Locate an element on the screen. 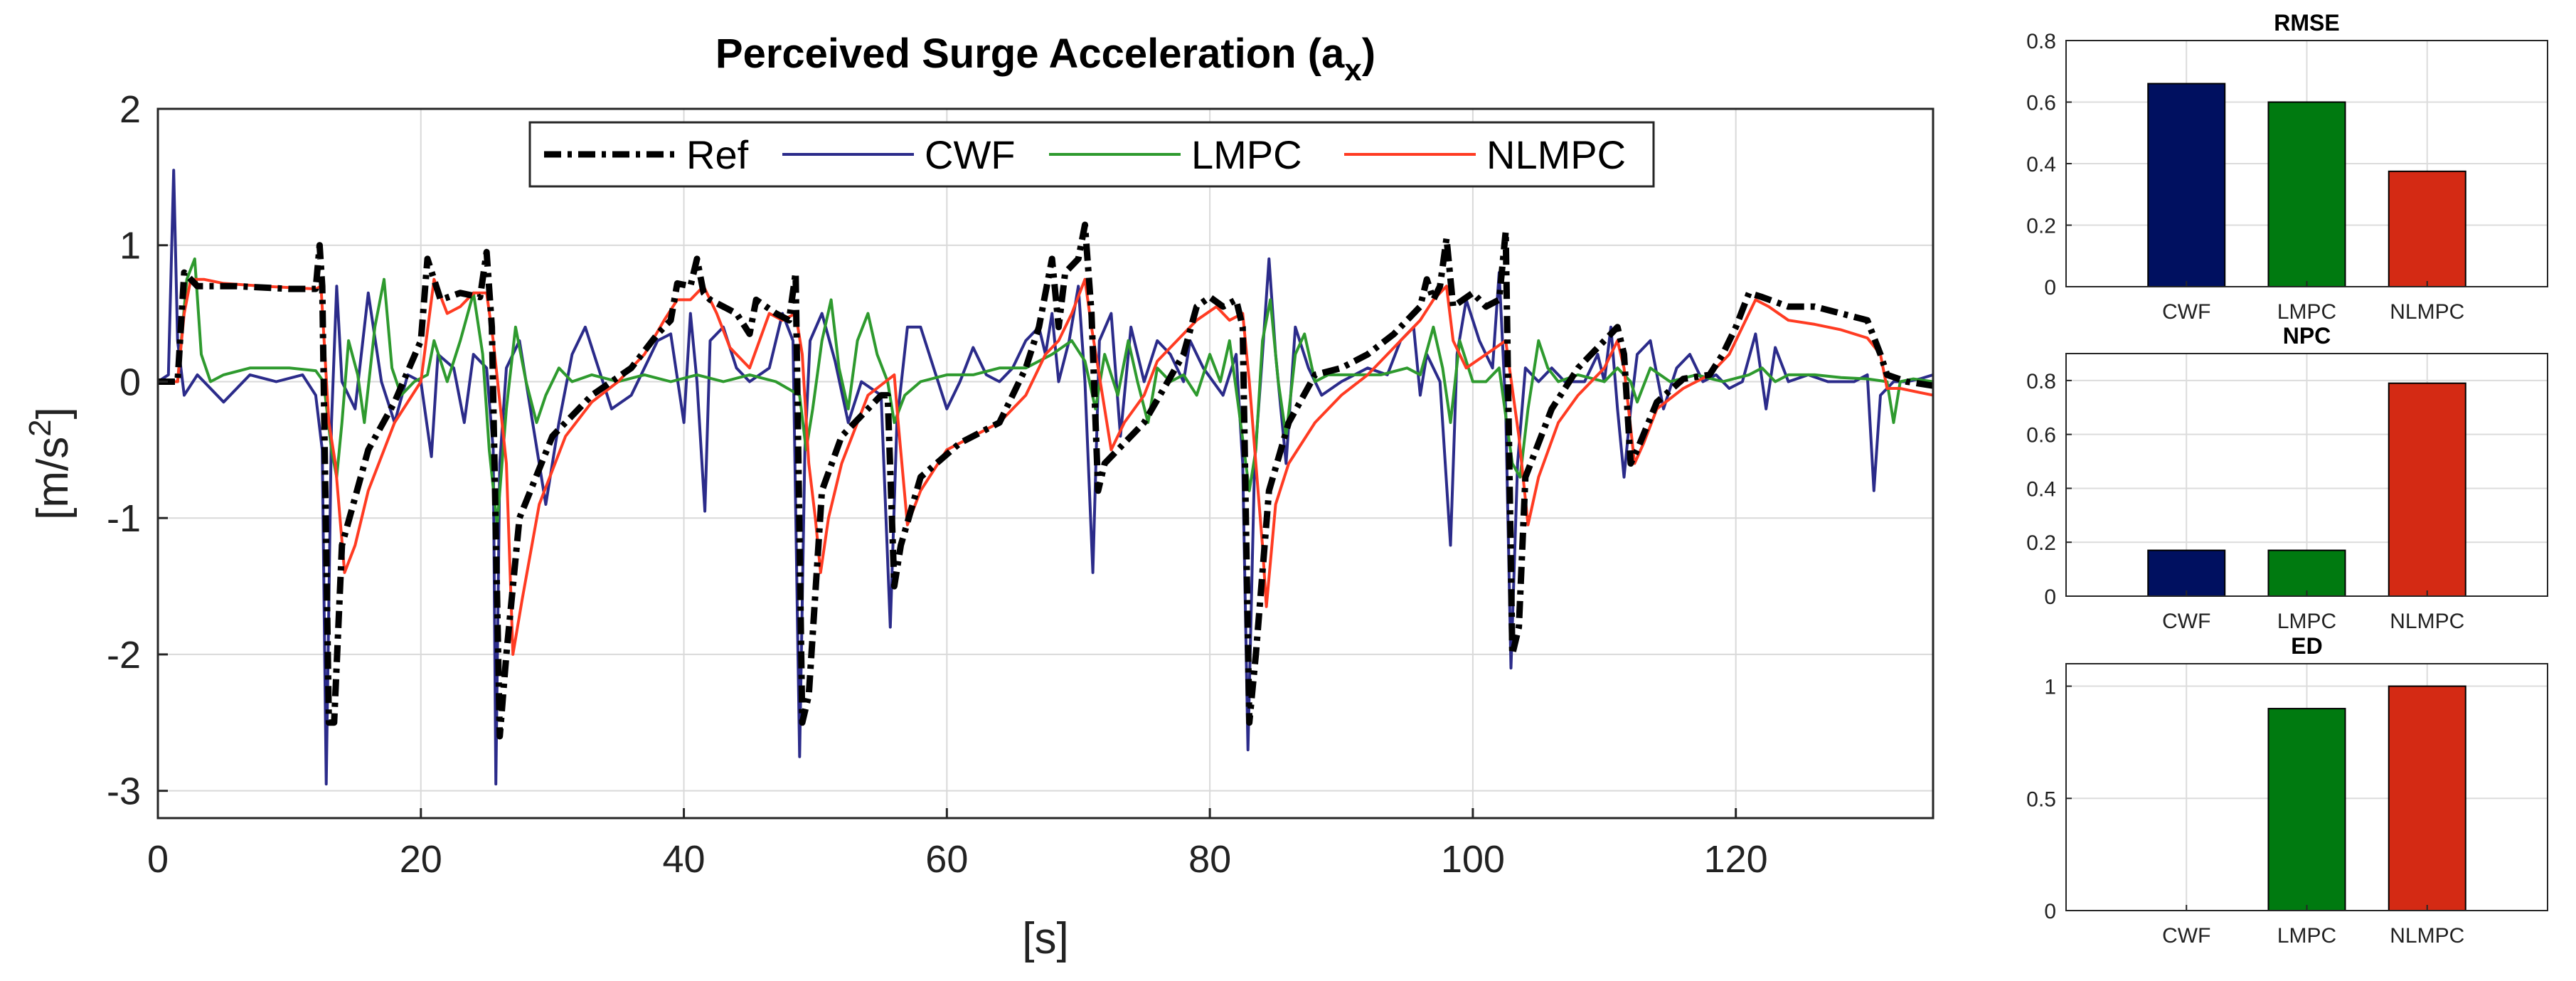  legend-label-nlmpc: NLMPC is located at coordinates (1556, 154).